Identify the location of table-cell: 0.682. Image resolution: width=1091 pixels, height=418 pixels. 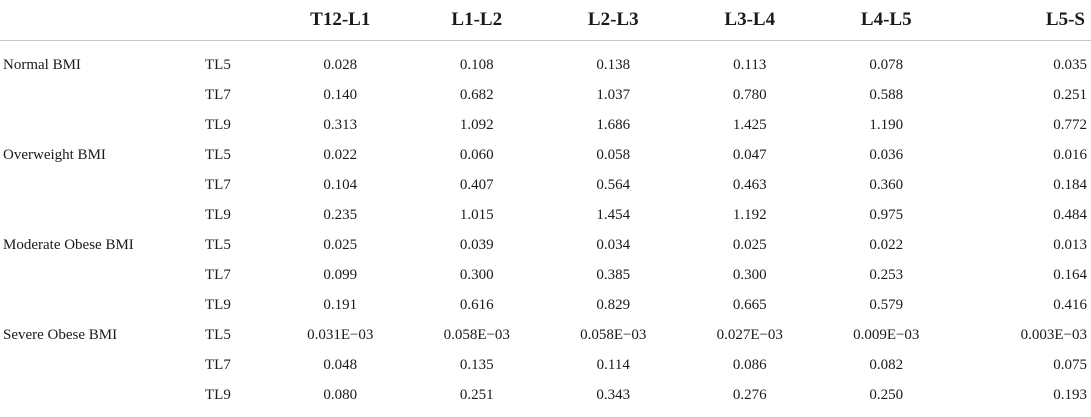
(477, 96).